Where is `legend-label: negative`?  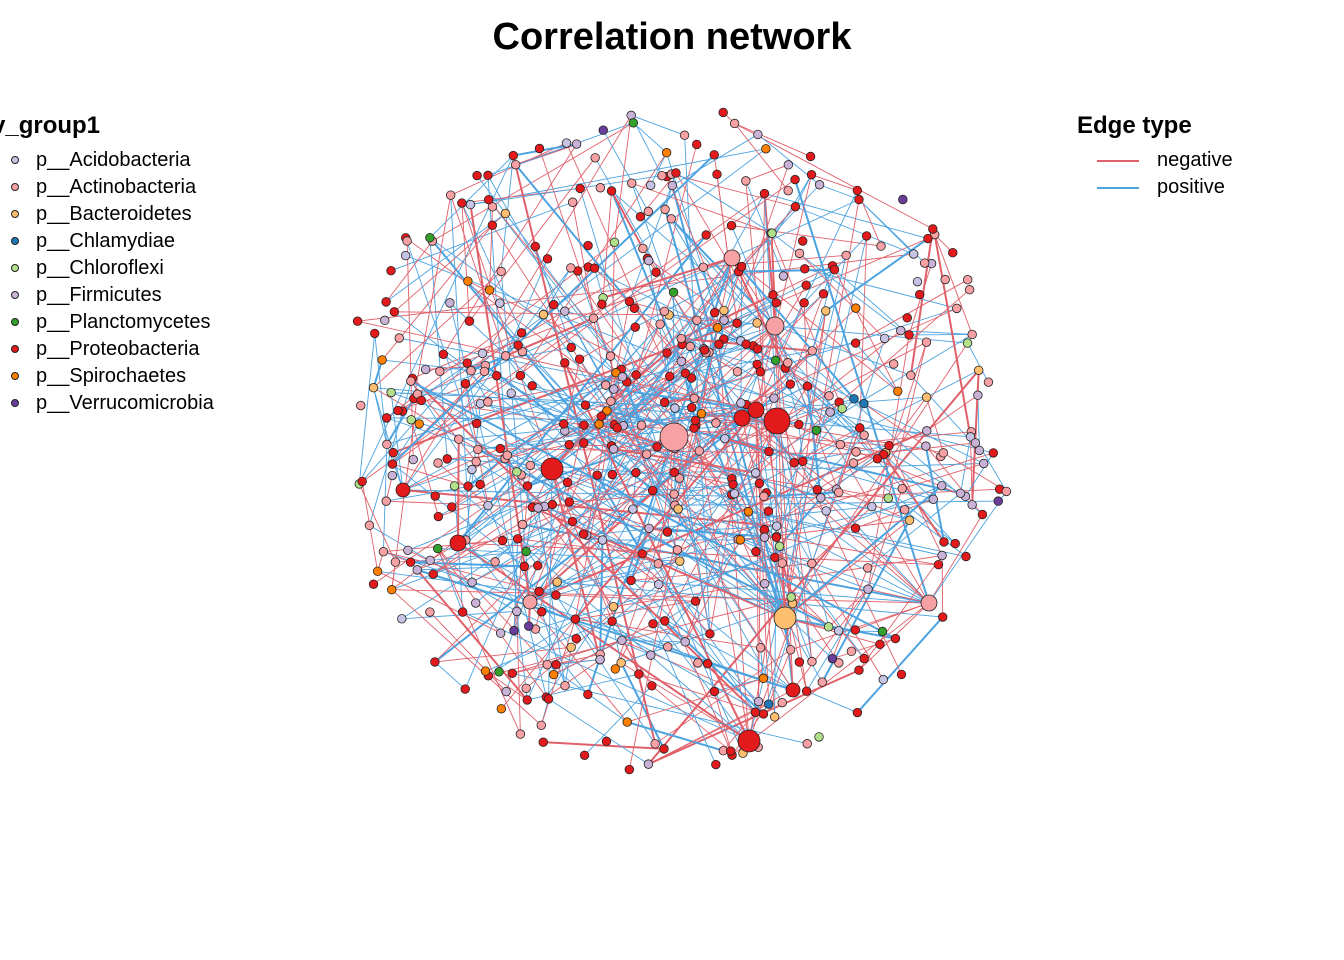 legend-label: negative is located at coordinates (1195, 160).